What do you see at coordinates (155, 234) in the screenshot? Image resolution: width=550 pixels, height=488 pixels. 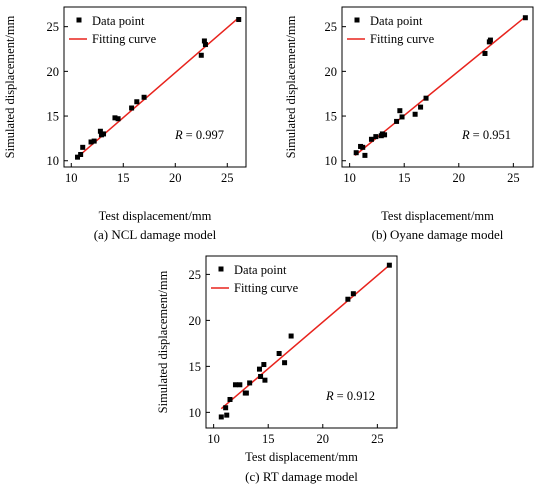 I see `panel-caption: (a) NCL damage model` at bounding box center [155, 234].